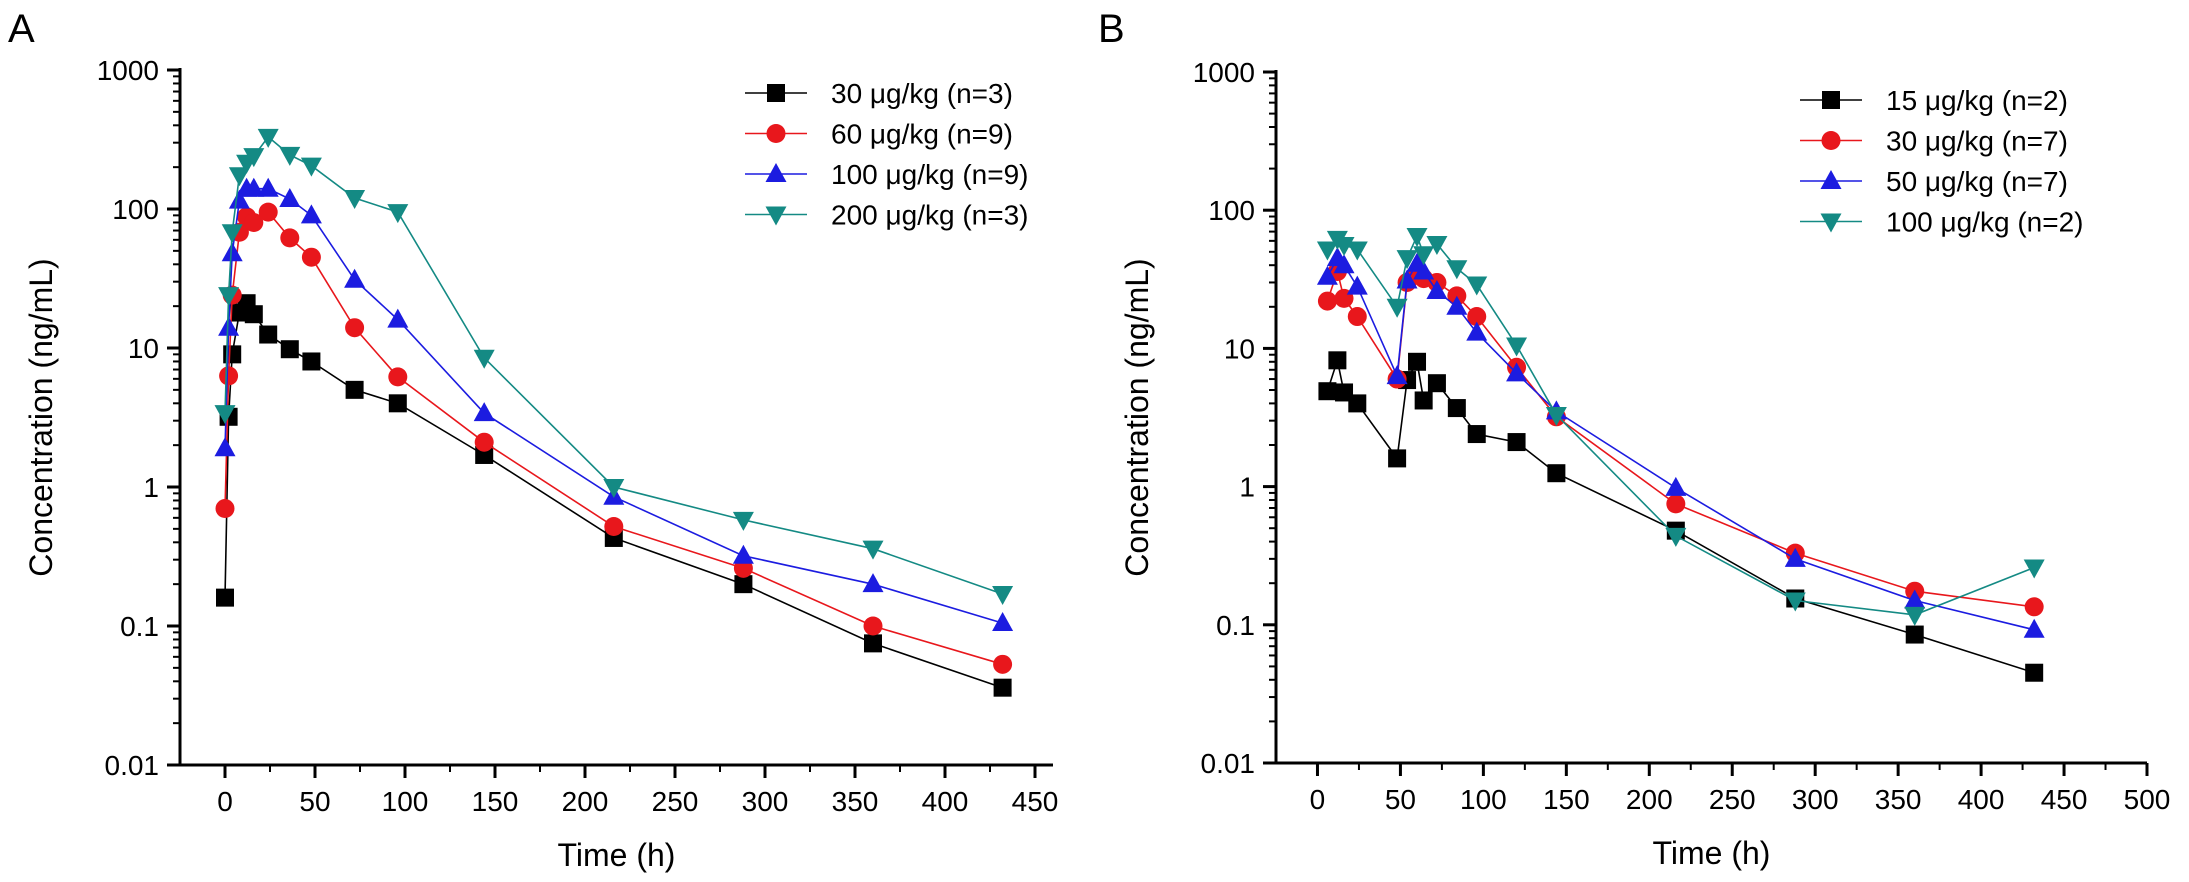 Image resolution: width=2189 pixels, height=882 pixels. Describe the element at coordinates (929, 215) in the screenshot. I see `legend-label: 200 μg/kg (n=3)` at that location.